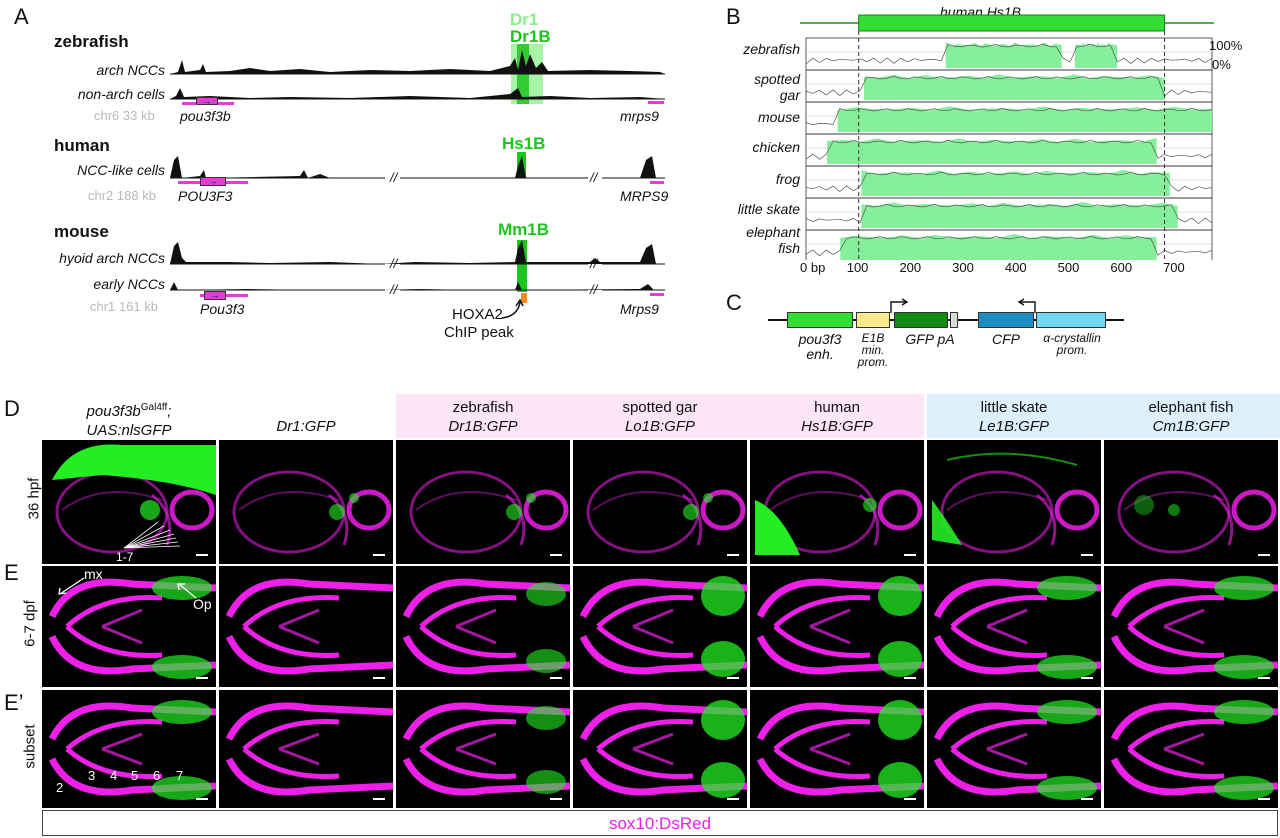 The width and height of the screenshot is (1280, 838). Describe the element at coordinates (306, 749) in the screenshot. I see `micrograph-r2-c1` at that location.